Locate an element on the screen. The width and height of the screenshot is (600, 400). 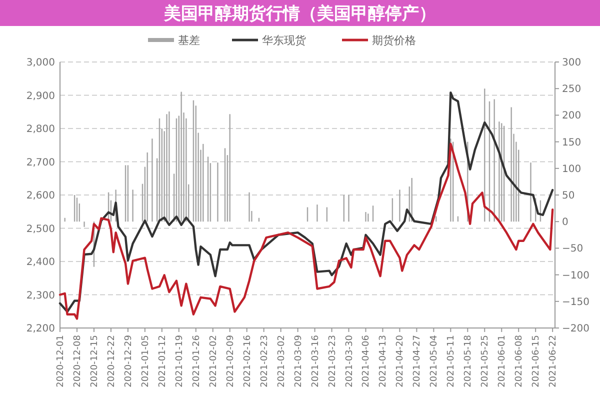
x-tick-label: 2021-03-30 is located at coordinates (349, 361).